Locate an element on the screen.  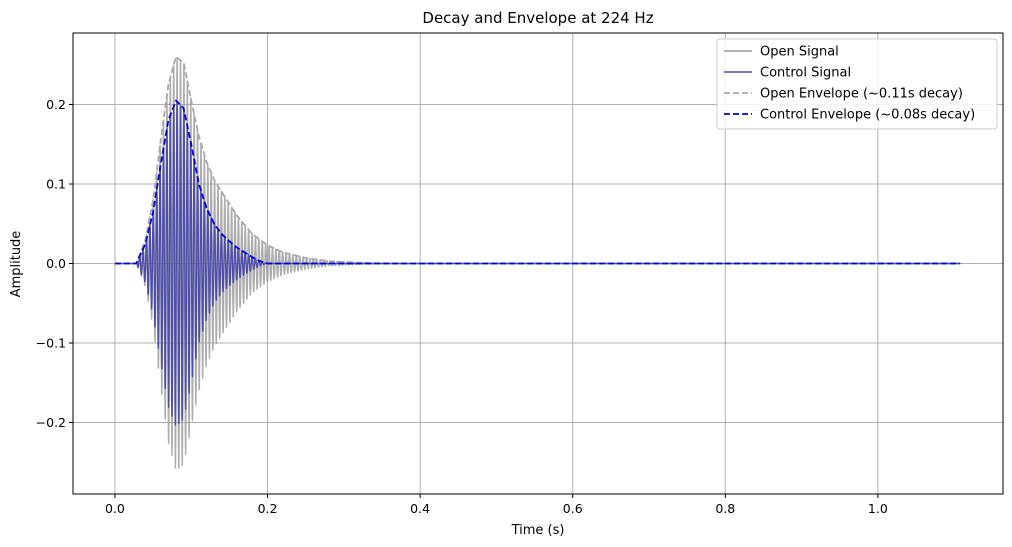
y-axis-label: Amplitude is located at coordinates (16, 264).